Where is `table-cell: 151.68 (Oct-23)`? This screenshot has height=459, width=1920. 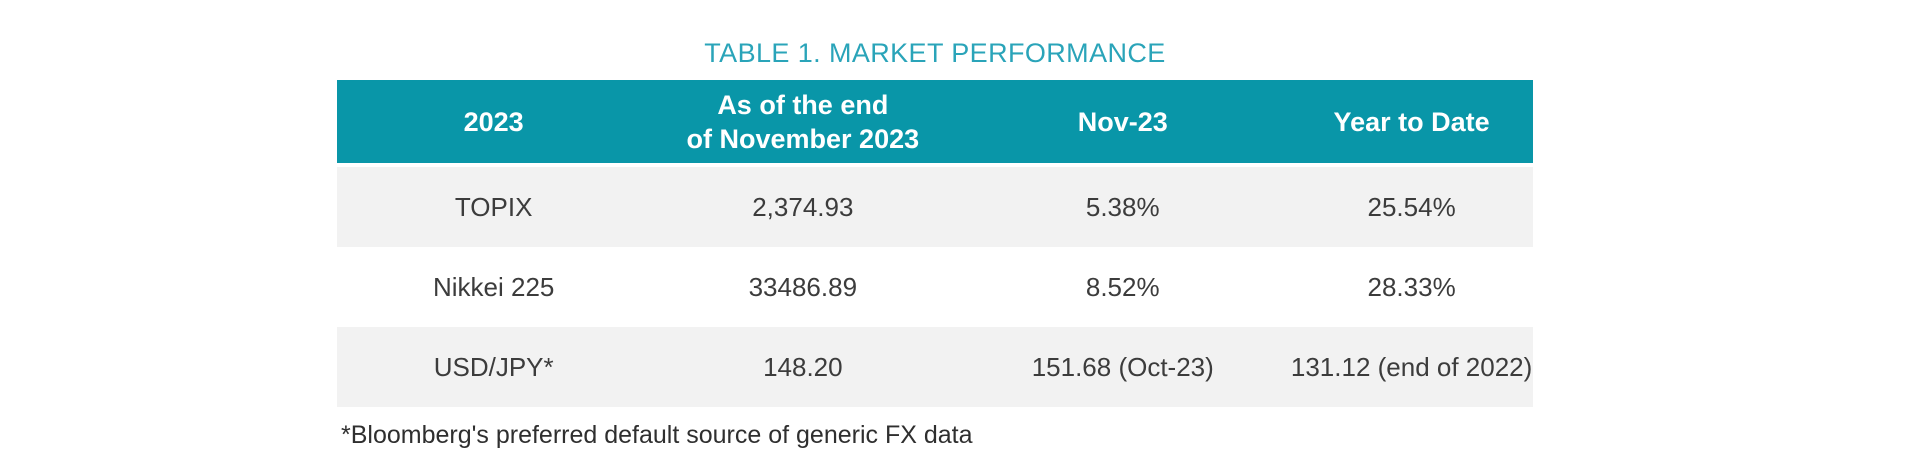
table-cell: 151.68 (Oct-23) is located at coordinates (1122, 366).